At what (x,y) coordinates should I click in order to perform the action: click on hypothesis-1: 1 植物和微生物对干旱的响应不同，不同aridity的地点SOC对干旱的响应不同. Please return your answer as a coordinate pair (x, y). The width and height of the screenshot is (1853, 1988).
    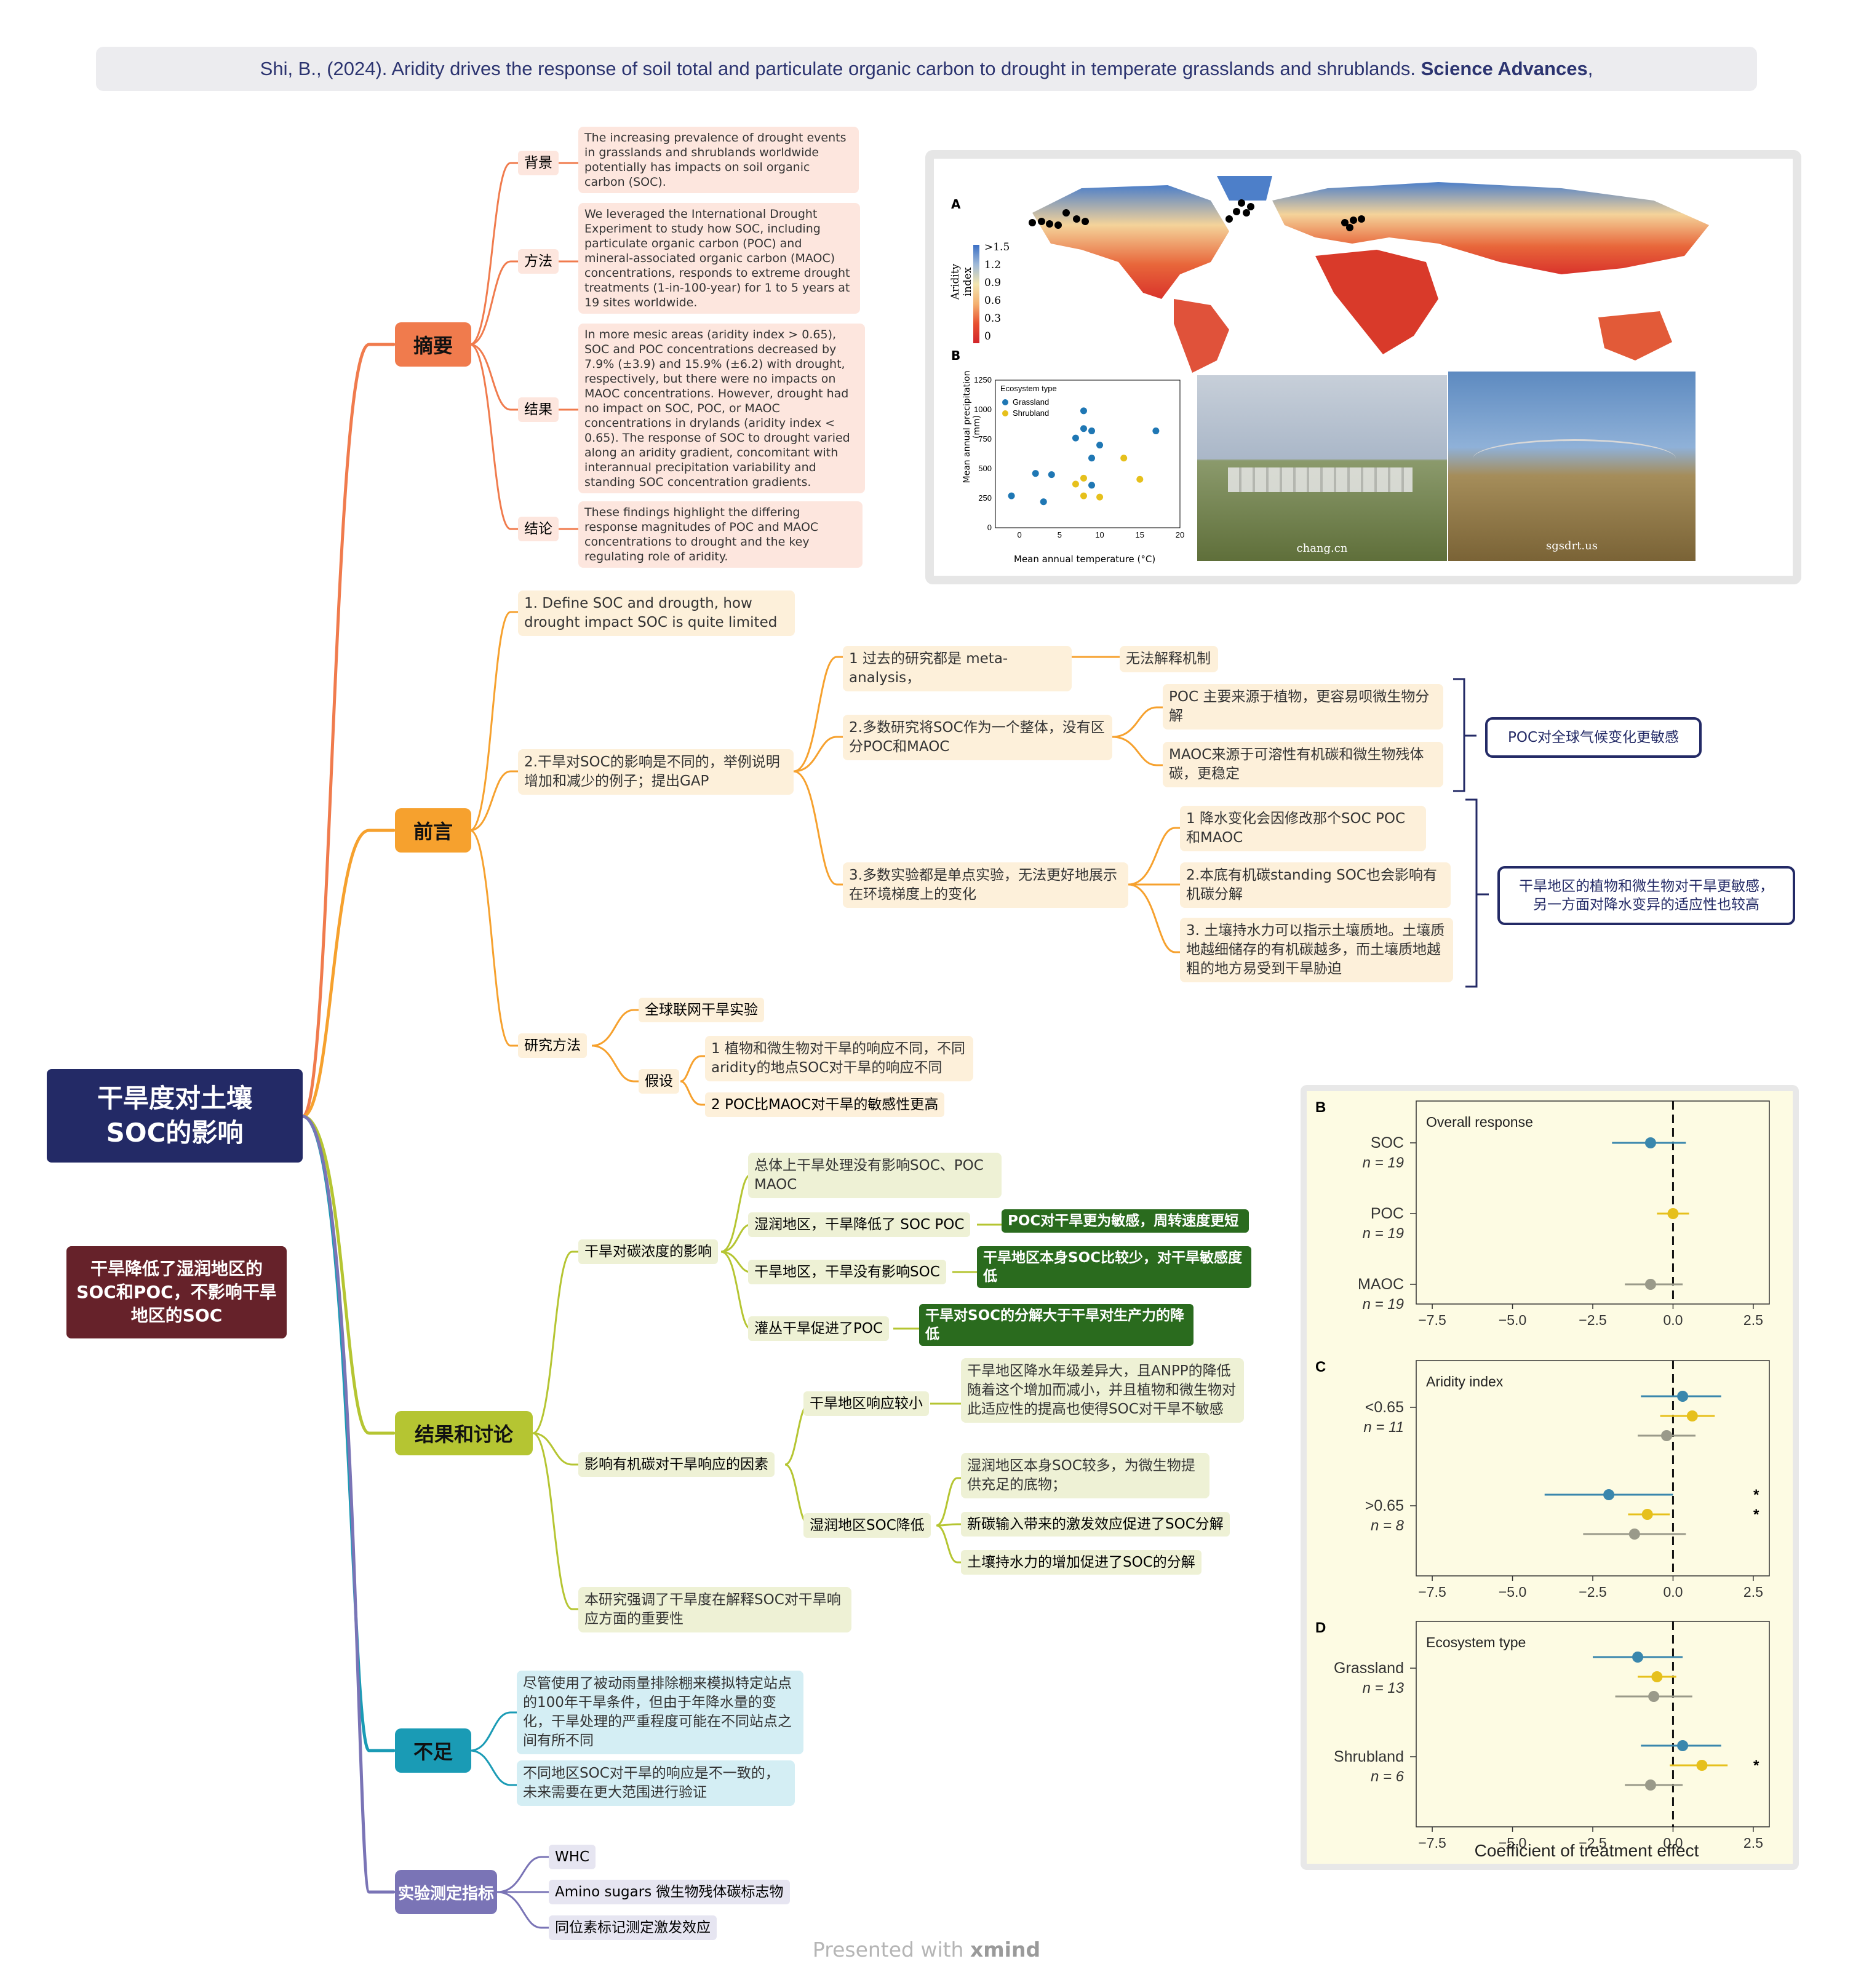
    Looking at the image, I should click on (839, 1058).